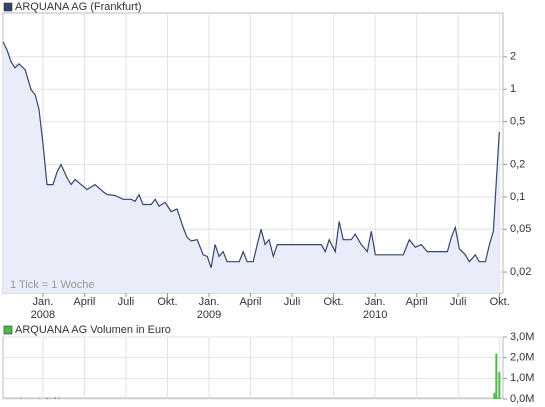  Describe the element at coordinates (93, 330) in the screenshot. I see `legend-label: ARQUANA AG Volumen in Euro` at that location.